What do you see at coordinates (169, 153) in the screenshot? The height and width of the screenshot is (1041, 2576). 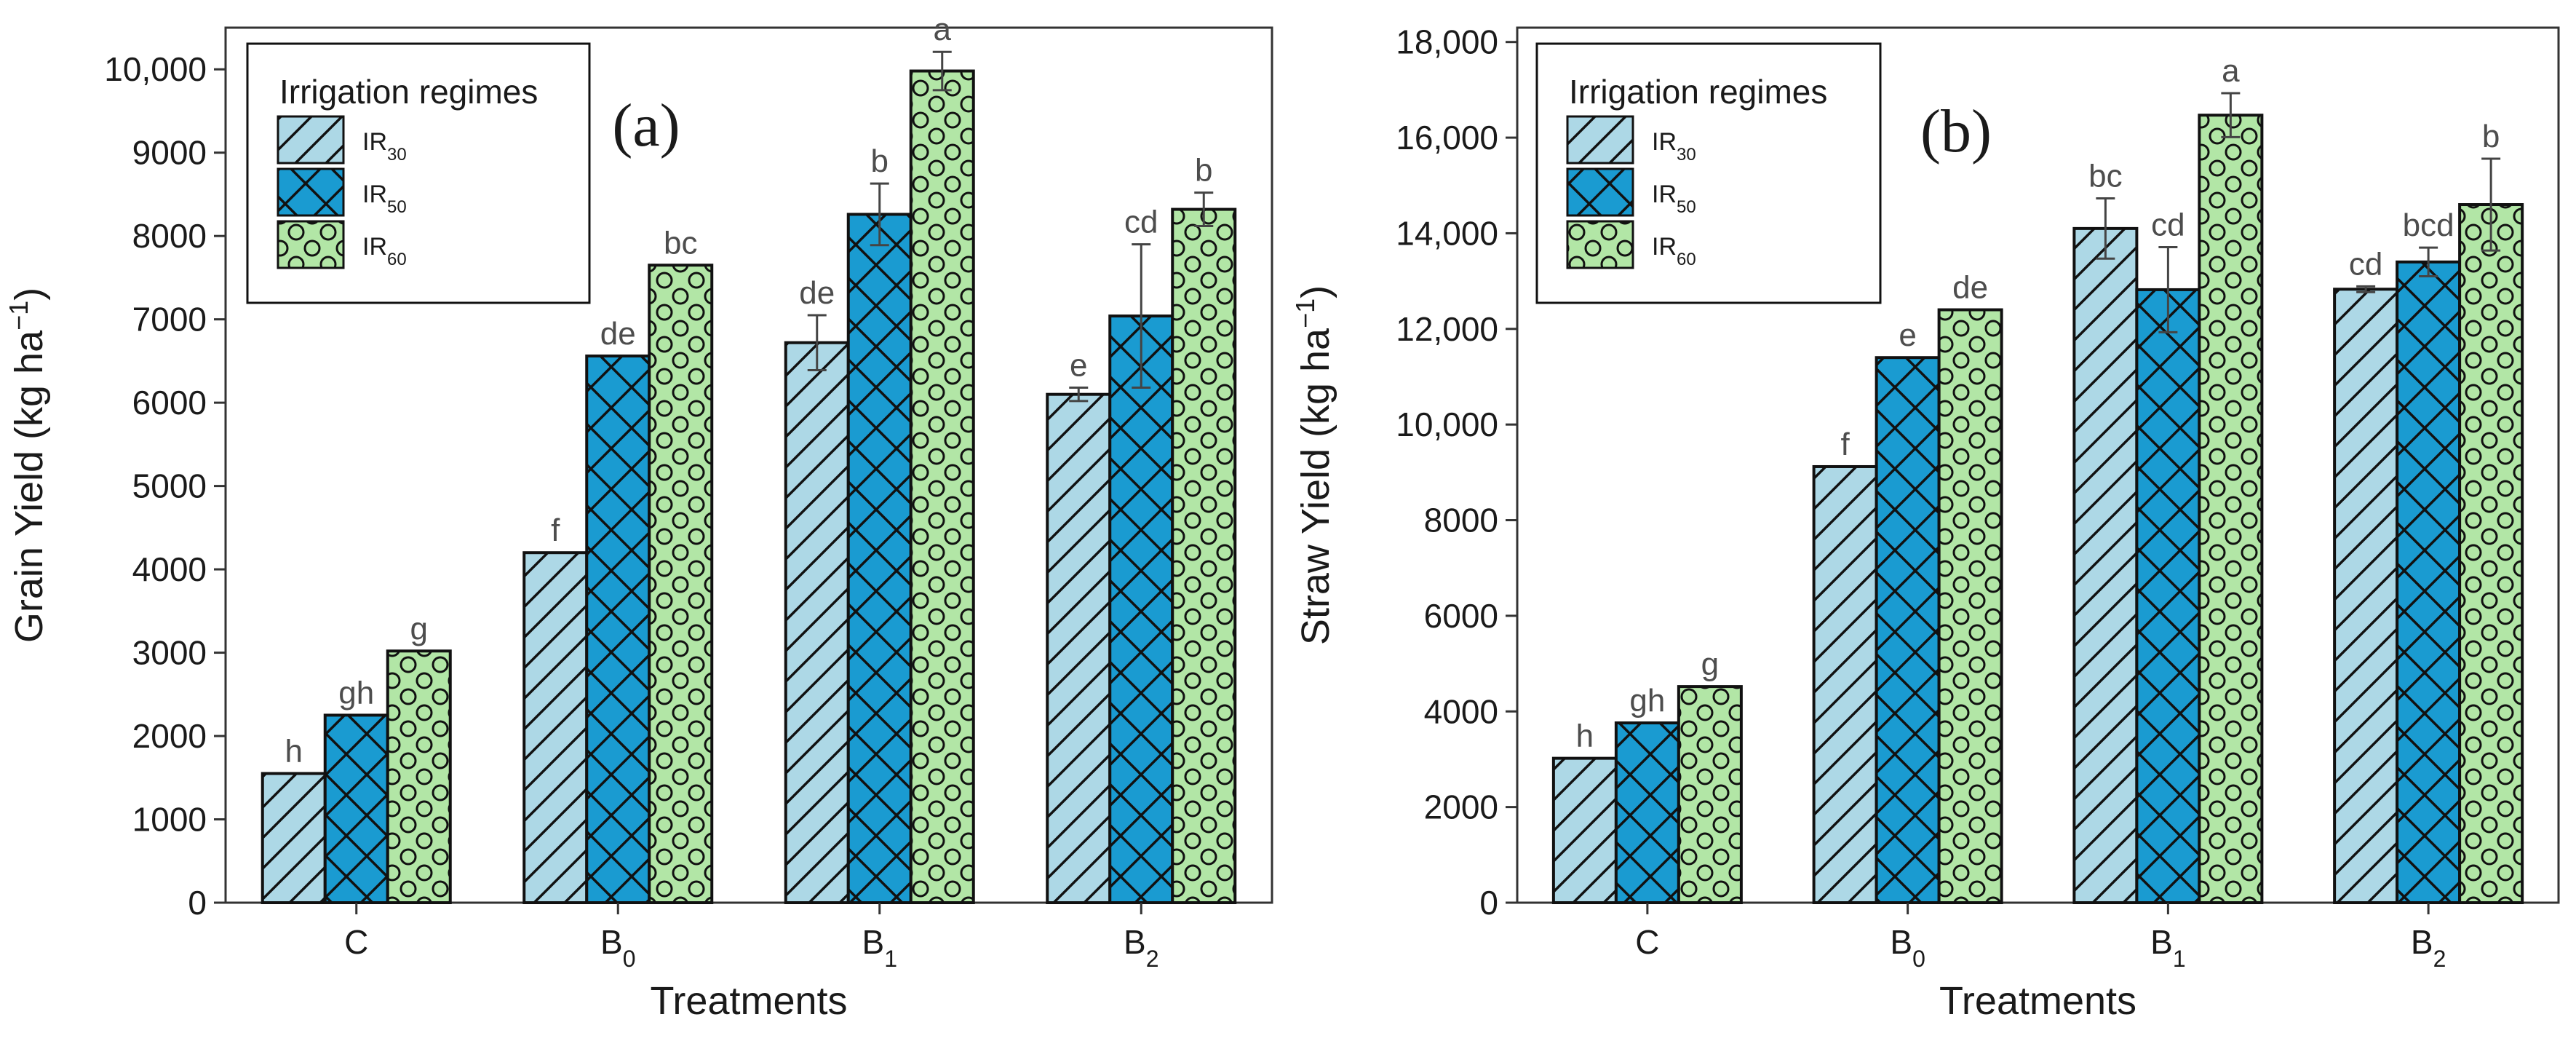 I see `y-tick-label: 9000` at bounding box center [169, 153].